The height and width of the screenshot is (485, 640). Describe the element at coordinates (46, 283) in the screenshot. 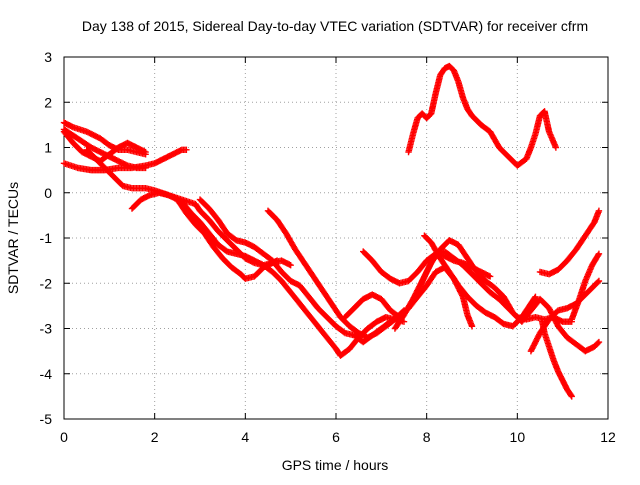

I see `y-tick-label: -2` at that location.